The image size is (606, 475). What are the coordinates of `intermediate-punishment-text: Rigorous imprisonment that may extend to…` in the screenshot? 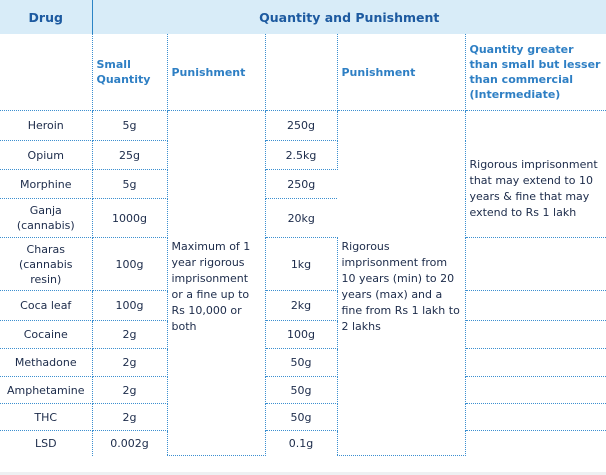 It's located at (533, 188).